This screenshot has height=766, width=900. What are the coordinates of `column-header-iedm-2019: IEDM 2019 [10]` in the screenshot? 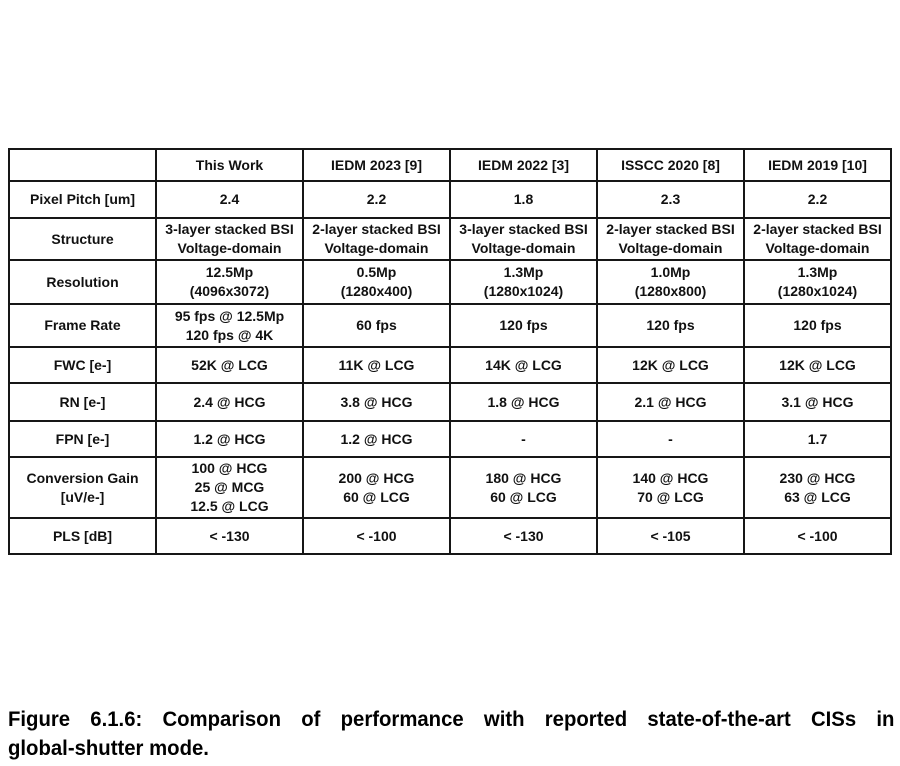 It's located at (817, 165).